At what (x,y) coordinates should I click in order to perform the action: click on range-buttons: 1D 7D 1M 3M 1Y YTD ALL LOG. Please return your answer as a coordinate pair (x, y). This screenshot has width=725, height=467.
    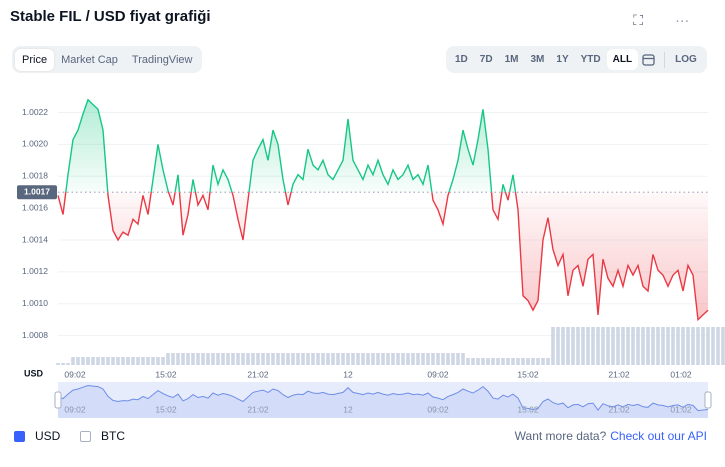
    Looking at the image, I should click on (576, 59).